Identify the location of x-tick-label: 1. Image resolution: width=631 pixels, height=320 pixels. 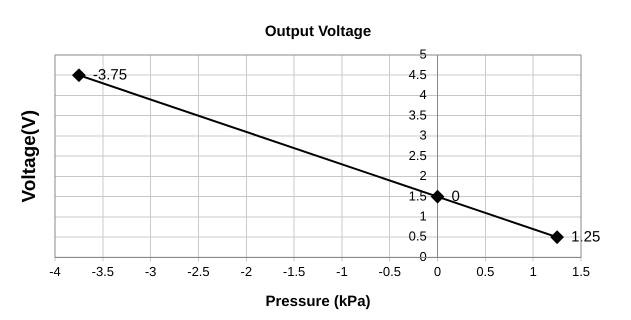
(533, 271).